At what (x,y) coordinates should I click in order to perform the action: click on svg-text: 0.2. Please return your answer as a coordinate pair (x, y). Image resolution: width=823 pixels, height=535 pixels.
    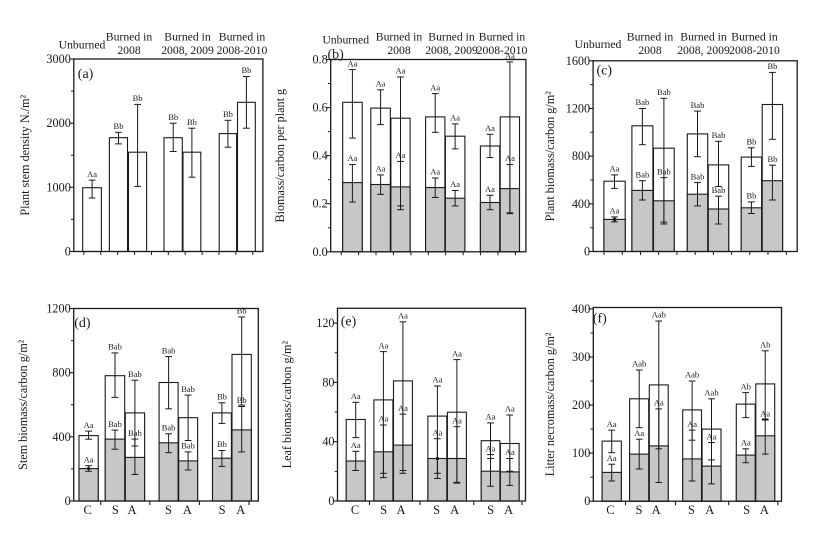
    Looking at the image, I should click on (319, 204).